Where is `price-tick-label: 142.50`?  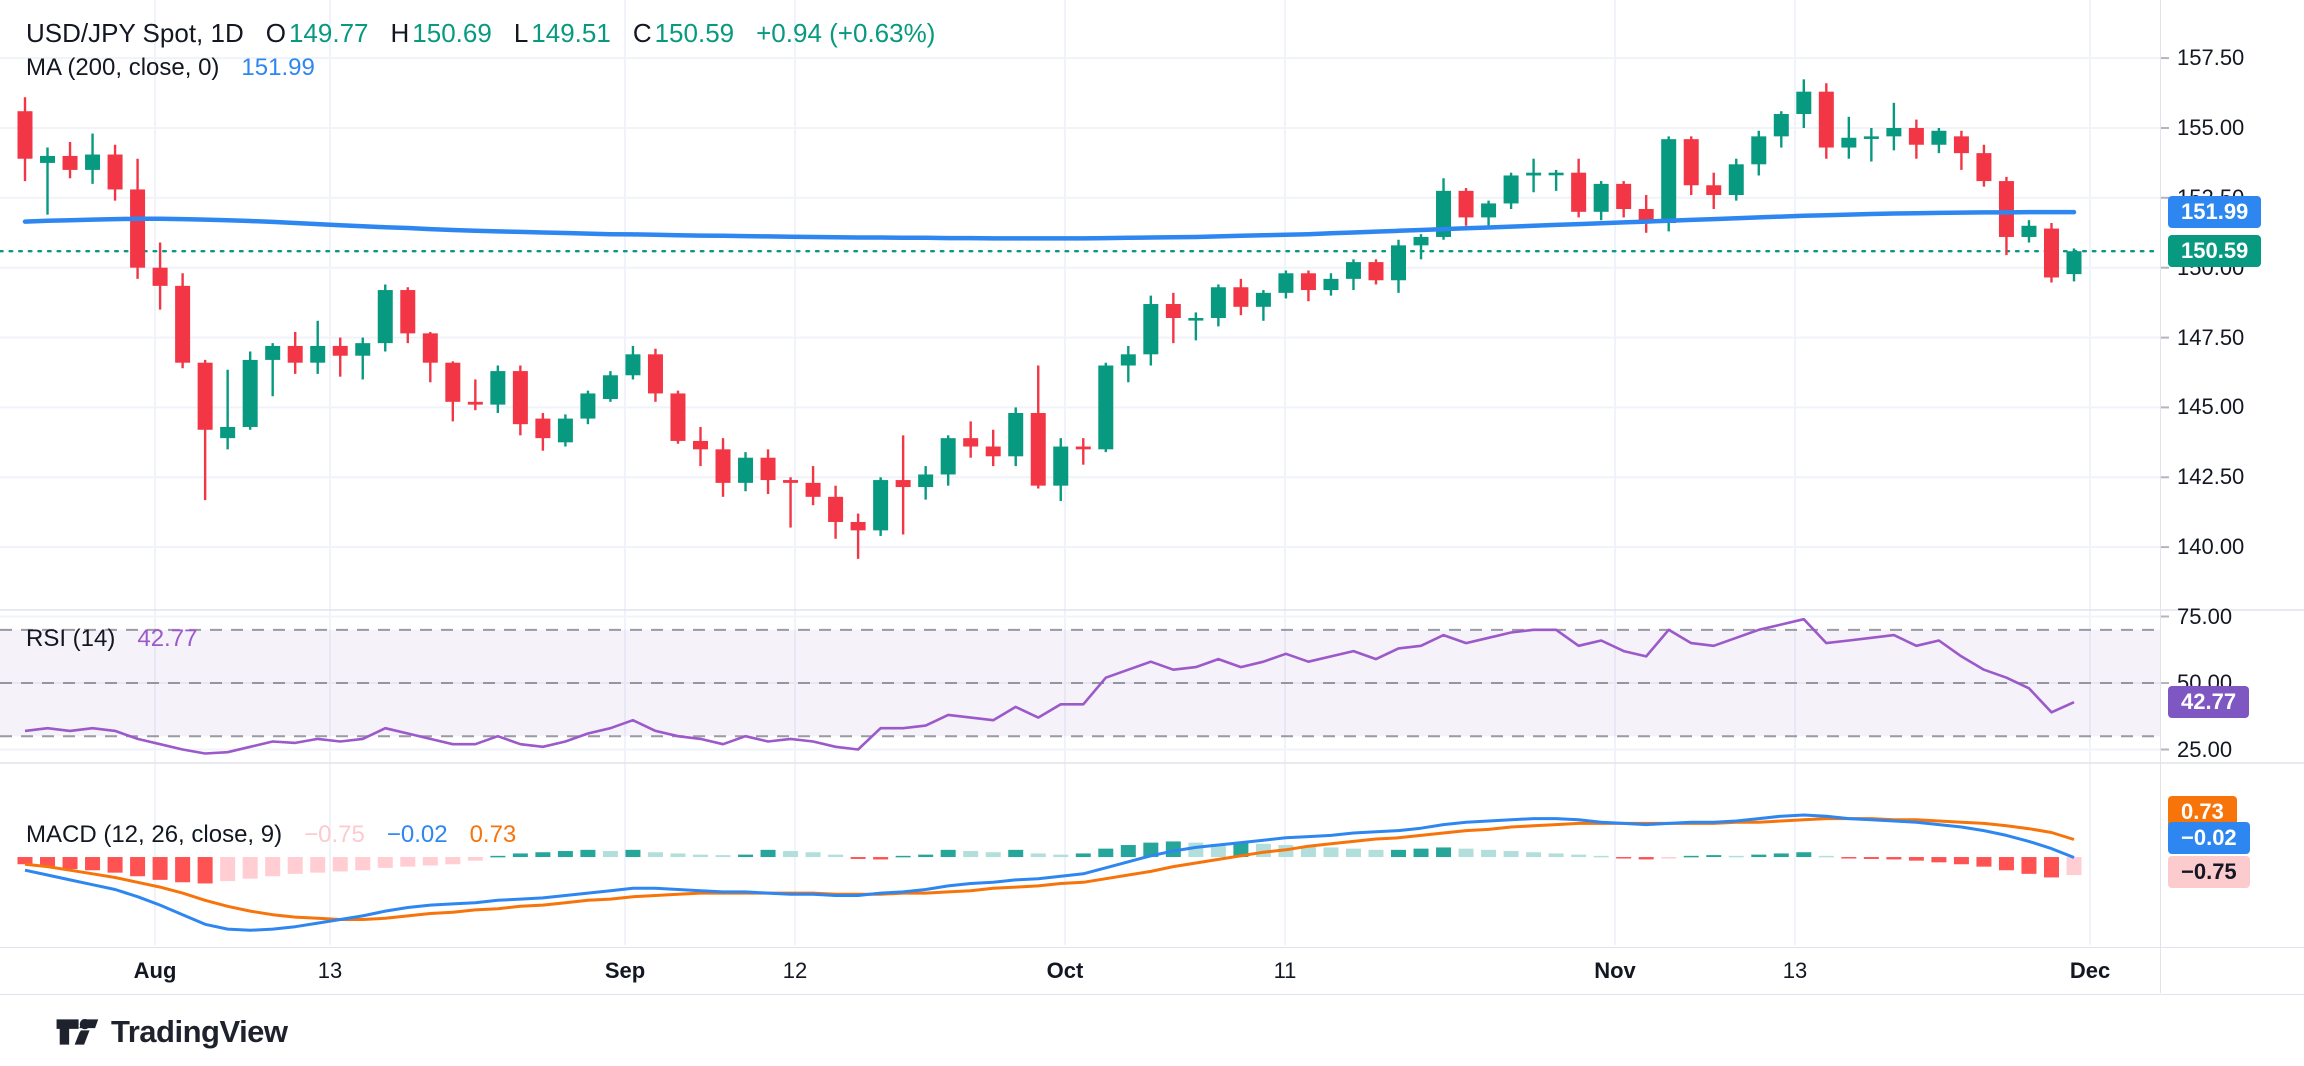
price-tick-label: 142.50 is located at coordinates (2211, 476).